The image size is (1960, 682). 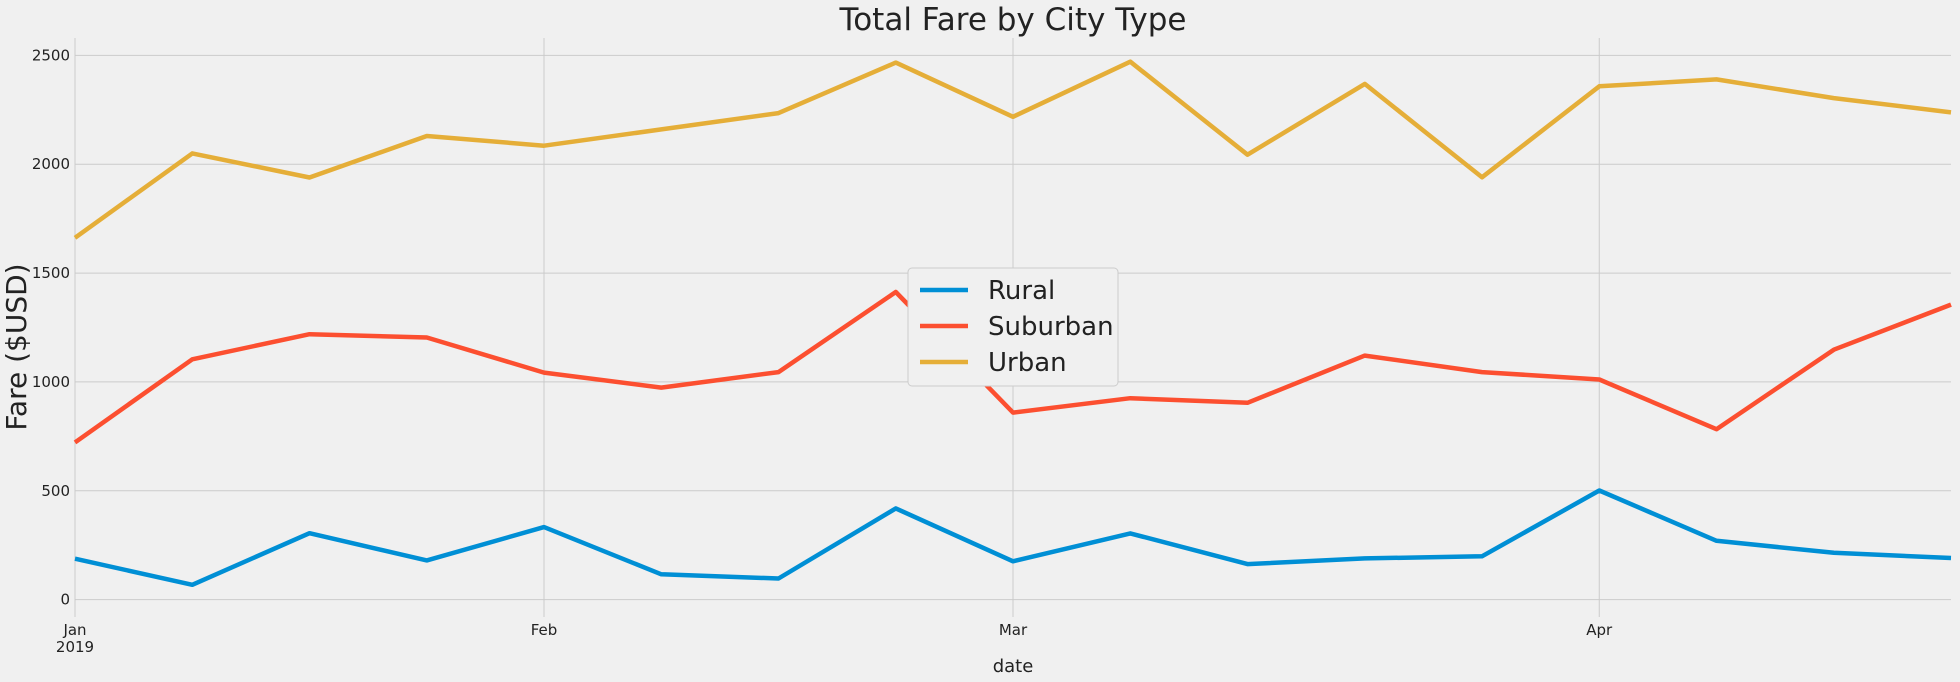 I want to click on legend-box, so click(x=1013, y=327).